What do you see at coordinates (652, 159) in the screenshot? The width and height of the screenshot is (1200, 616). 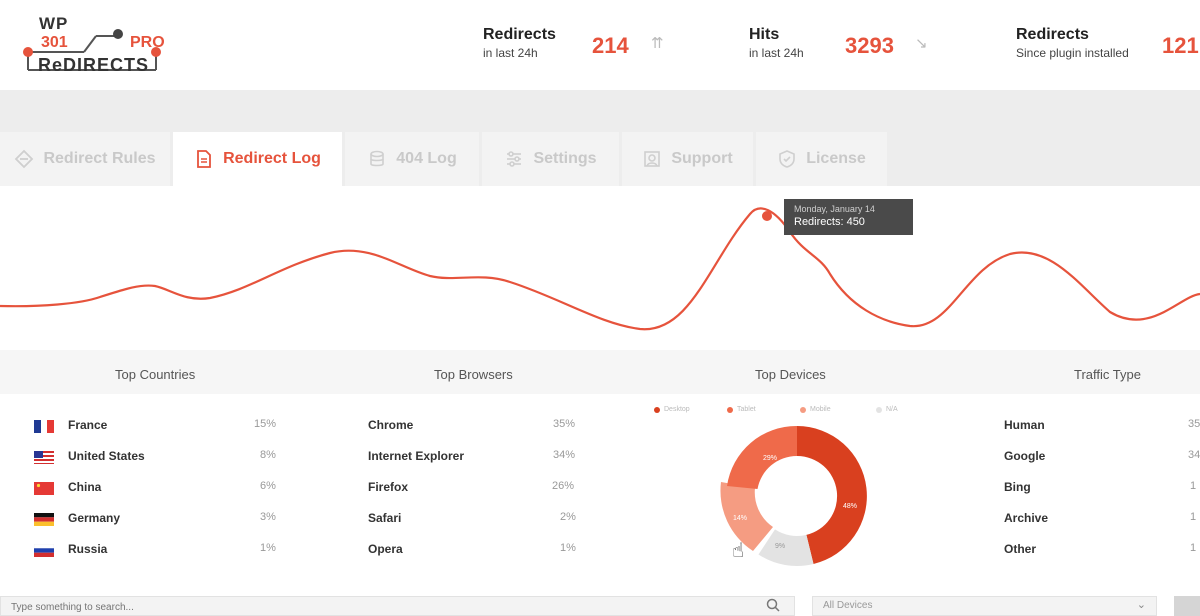 I see `support-icon` at bounding box center [652, 159].